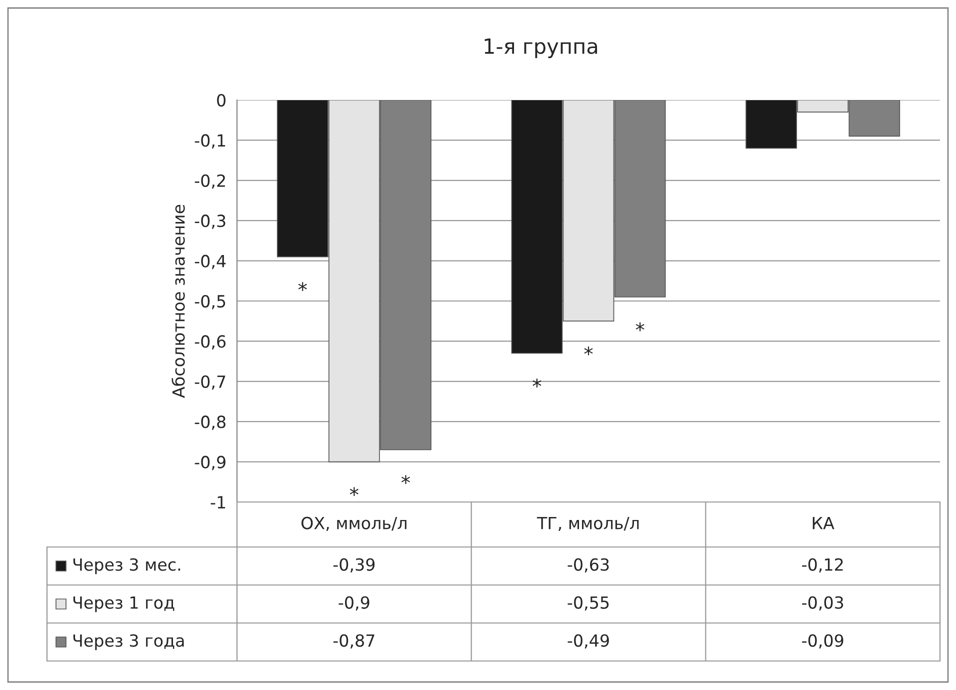 This screenshot has height=690, width=956. I want to click on legend-label: Через 3 мес., so click(126, 566).